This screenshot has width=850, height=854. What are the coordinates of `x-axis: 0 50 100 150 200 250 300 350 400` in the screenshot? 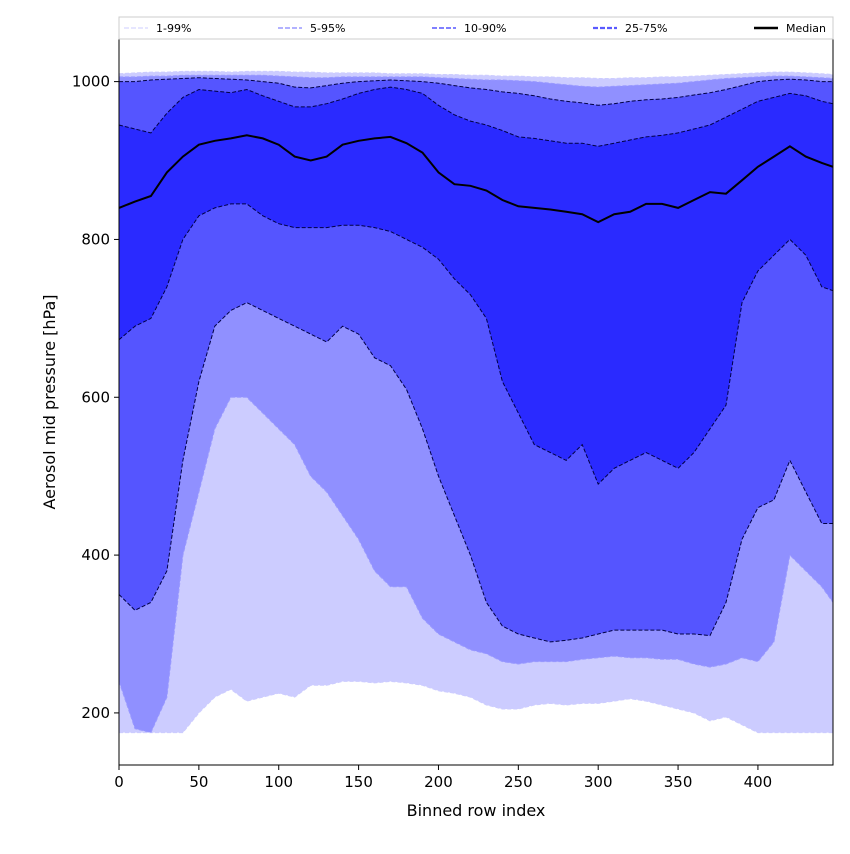 It's located at (443, 778).